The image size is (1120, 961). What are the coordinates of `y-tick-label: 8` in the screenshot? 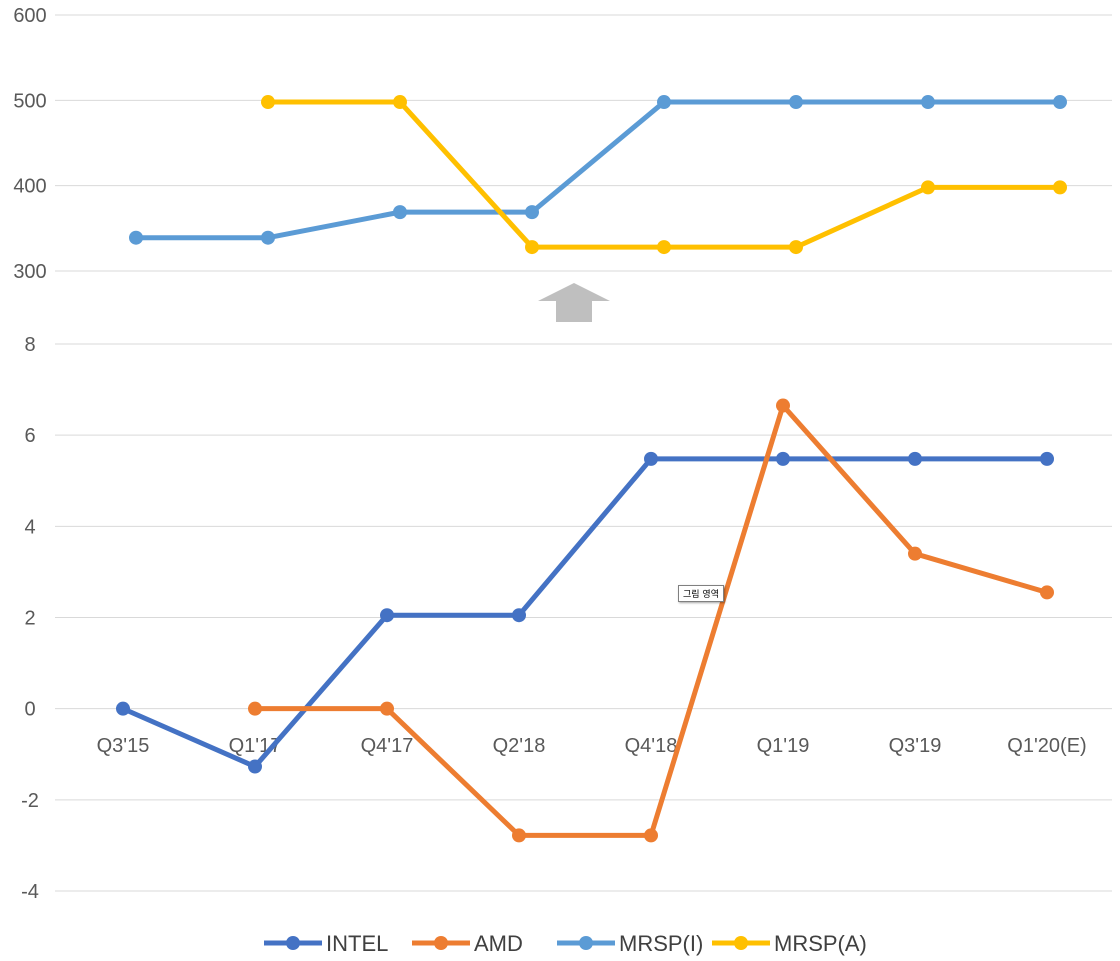 It's located at (29, 345).